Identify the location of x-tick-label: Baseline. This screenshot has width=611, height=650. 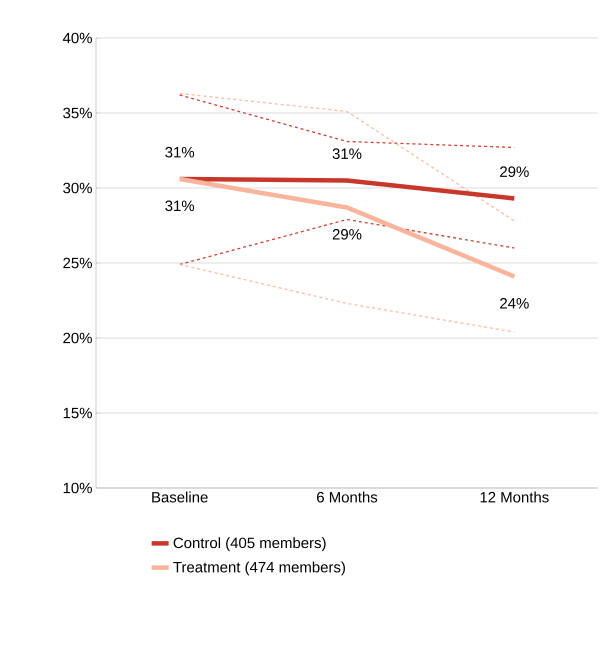
(180, 497).